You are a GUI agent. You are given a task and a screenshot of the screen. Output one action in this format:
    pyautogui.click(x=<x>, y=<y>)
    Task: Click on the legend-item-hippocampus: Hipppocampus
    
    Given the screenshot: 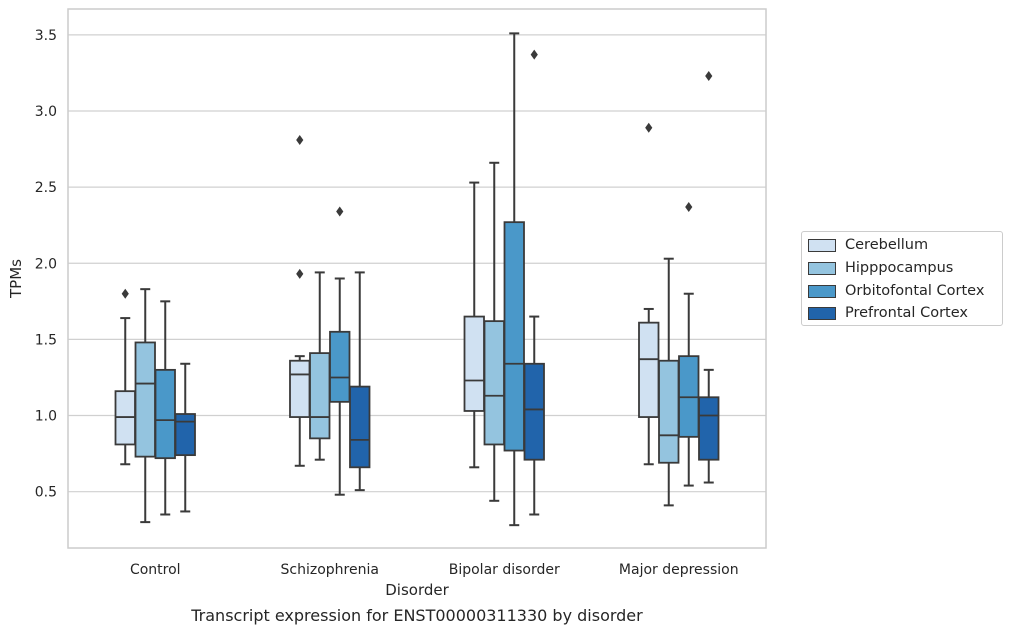 What is the action you would take?
    pyautogui.click(x=880, y=268)
    